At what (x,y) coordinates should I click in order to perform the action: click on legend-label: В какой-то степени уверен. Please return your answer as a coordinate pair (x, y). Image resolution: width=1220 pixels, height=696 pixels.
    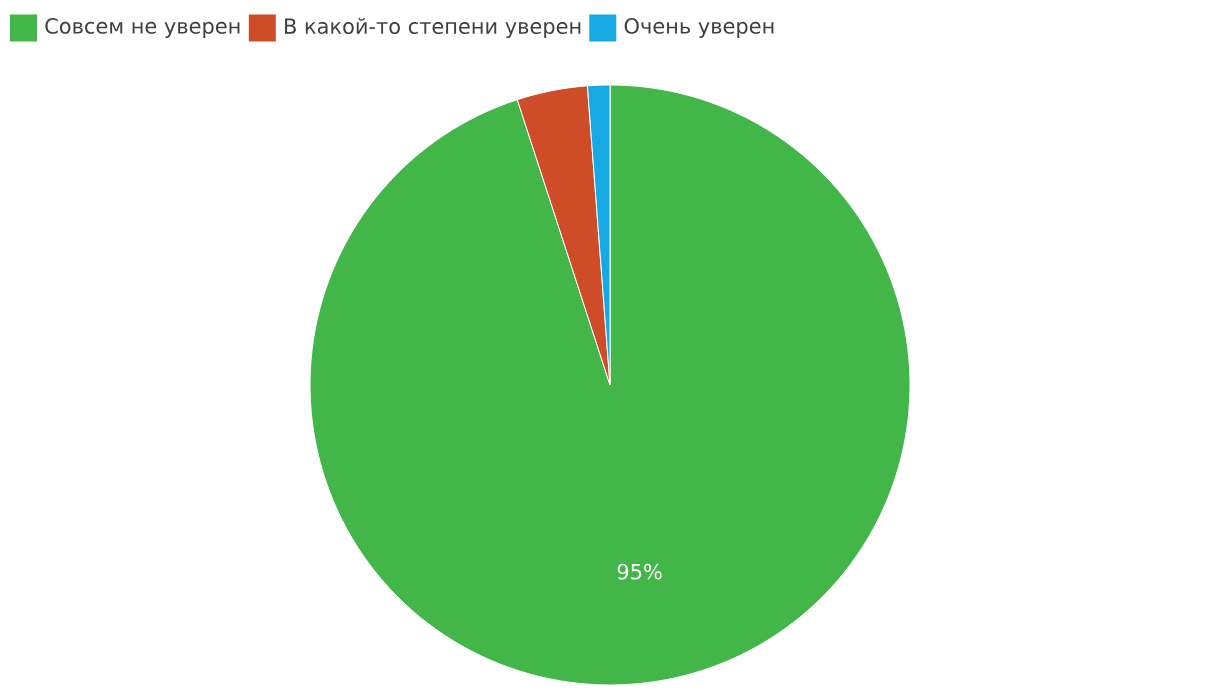
    Looking at the image, I should click on (433, 28).